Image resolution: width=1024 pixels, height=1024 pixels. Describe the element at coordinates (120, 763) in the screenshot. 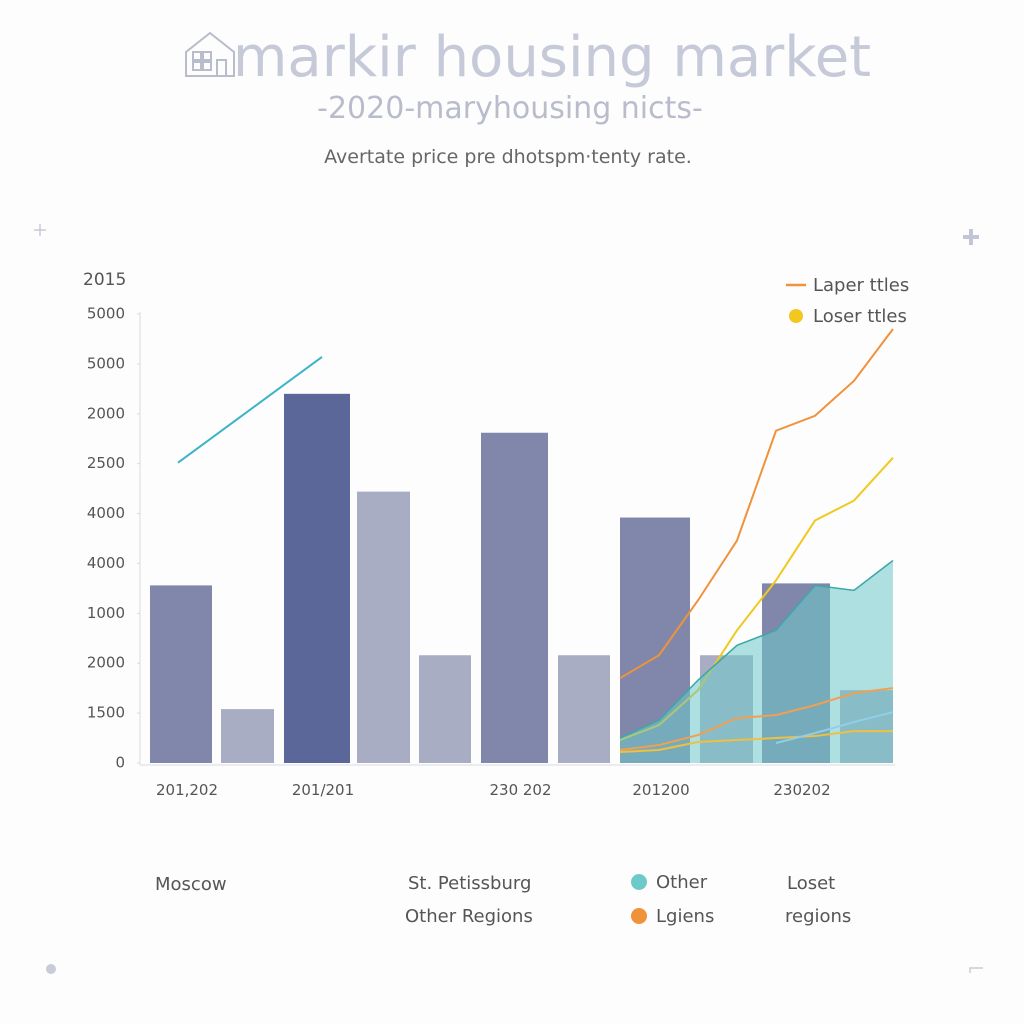

I see `y-tick-label: 0` at that location.